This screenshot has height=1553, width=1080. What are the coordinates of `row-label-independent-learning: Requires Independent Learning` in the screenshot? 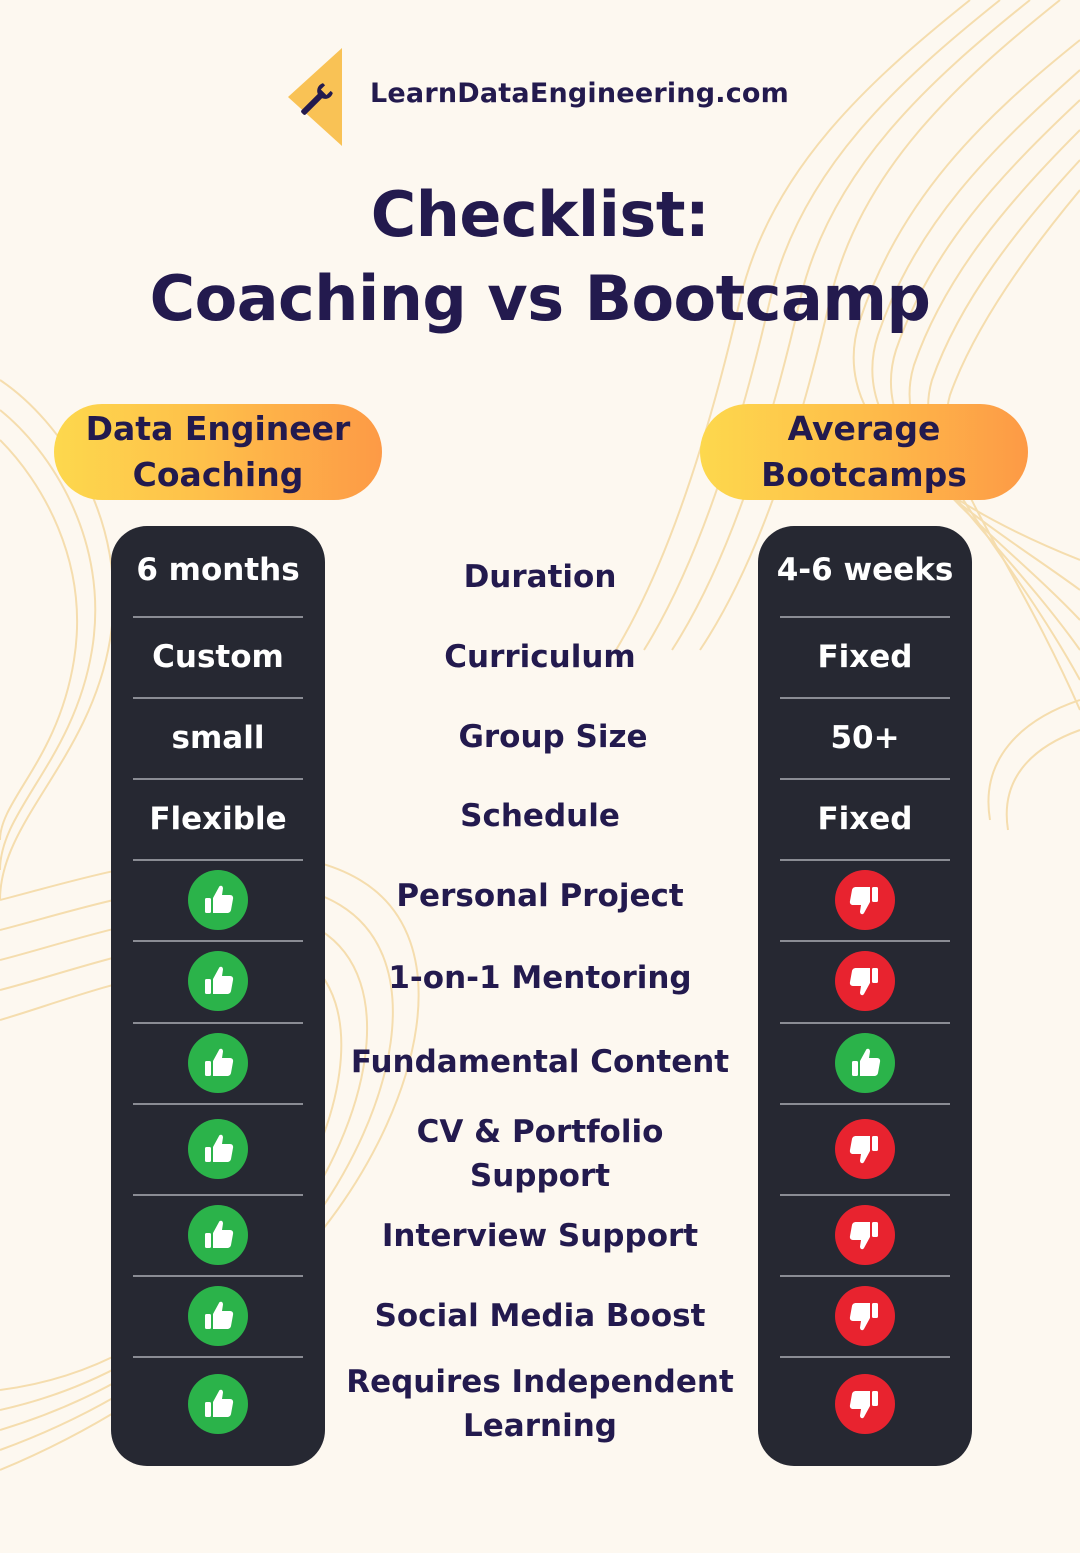 It's located at (540, 1404).